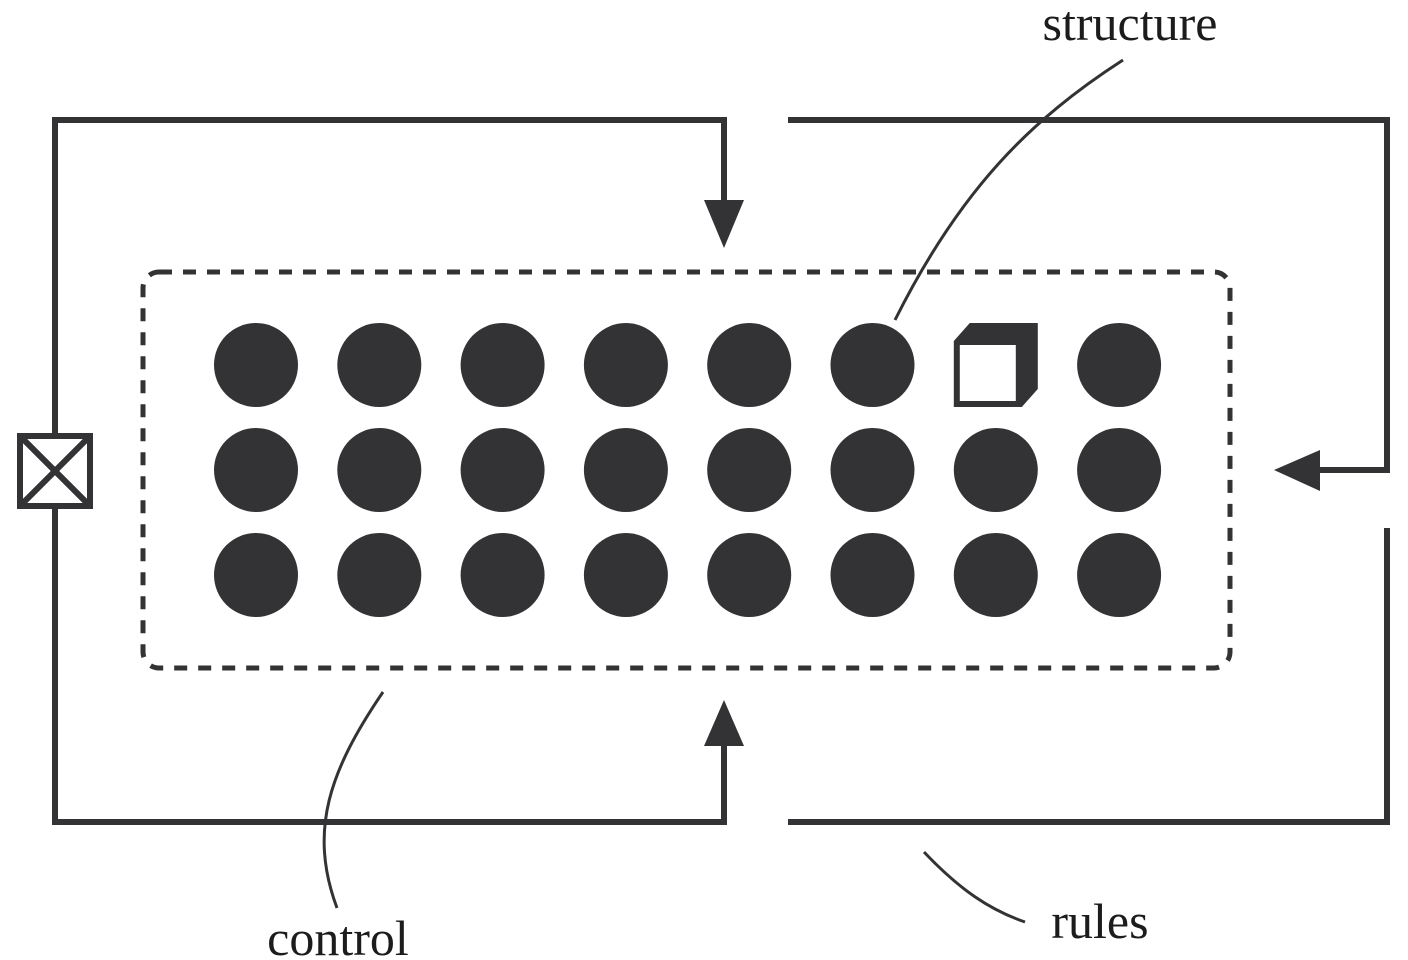 The height and width of the screenshot is (960, 1408). Describe the element at coordinates (724, 224) in the screenshot. I see `arrow-down-icon` at that location.